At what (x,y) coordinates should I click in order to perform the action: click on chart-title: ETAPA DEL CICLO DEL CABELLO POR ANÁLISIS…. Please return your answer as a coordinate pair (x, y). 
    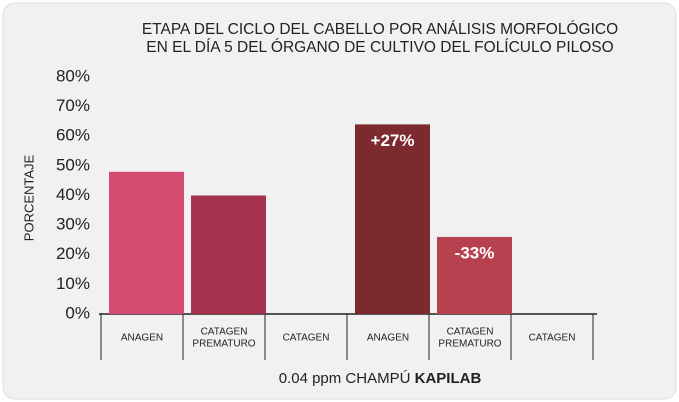
    Looking at the image, I should click on (380, 29).